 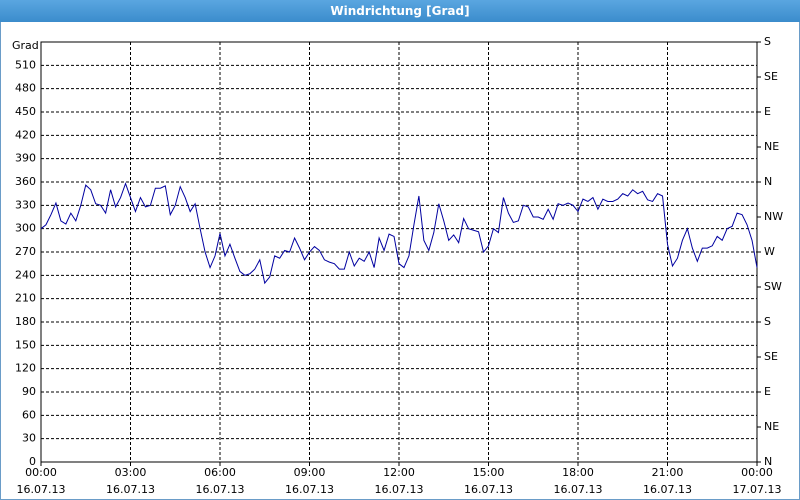 What do you see at coordinates (29, 438) in the screenshot?
I see `y-tick-label: 30` at bounding box center [29, 438].